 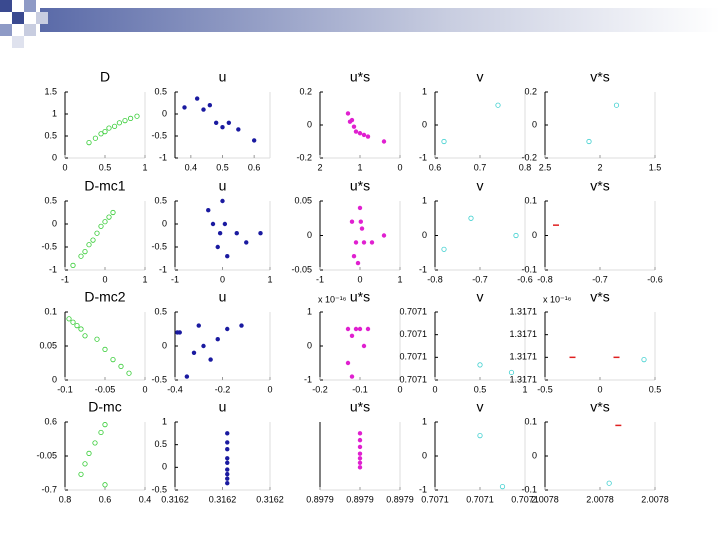 I want to click on subplot: D-mc1 -1 -0.5 0 0.5 -1 0 1, so click(x=94, y=231).